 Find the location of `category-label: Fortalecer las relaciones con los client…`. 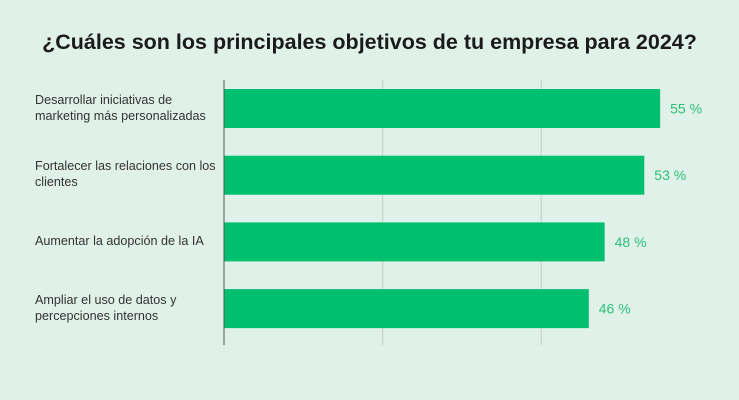

category-label: Fortalecer las relaciones con los client… is located at coordinates (125, 174).